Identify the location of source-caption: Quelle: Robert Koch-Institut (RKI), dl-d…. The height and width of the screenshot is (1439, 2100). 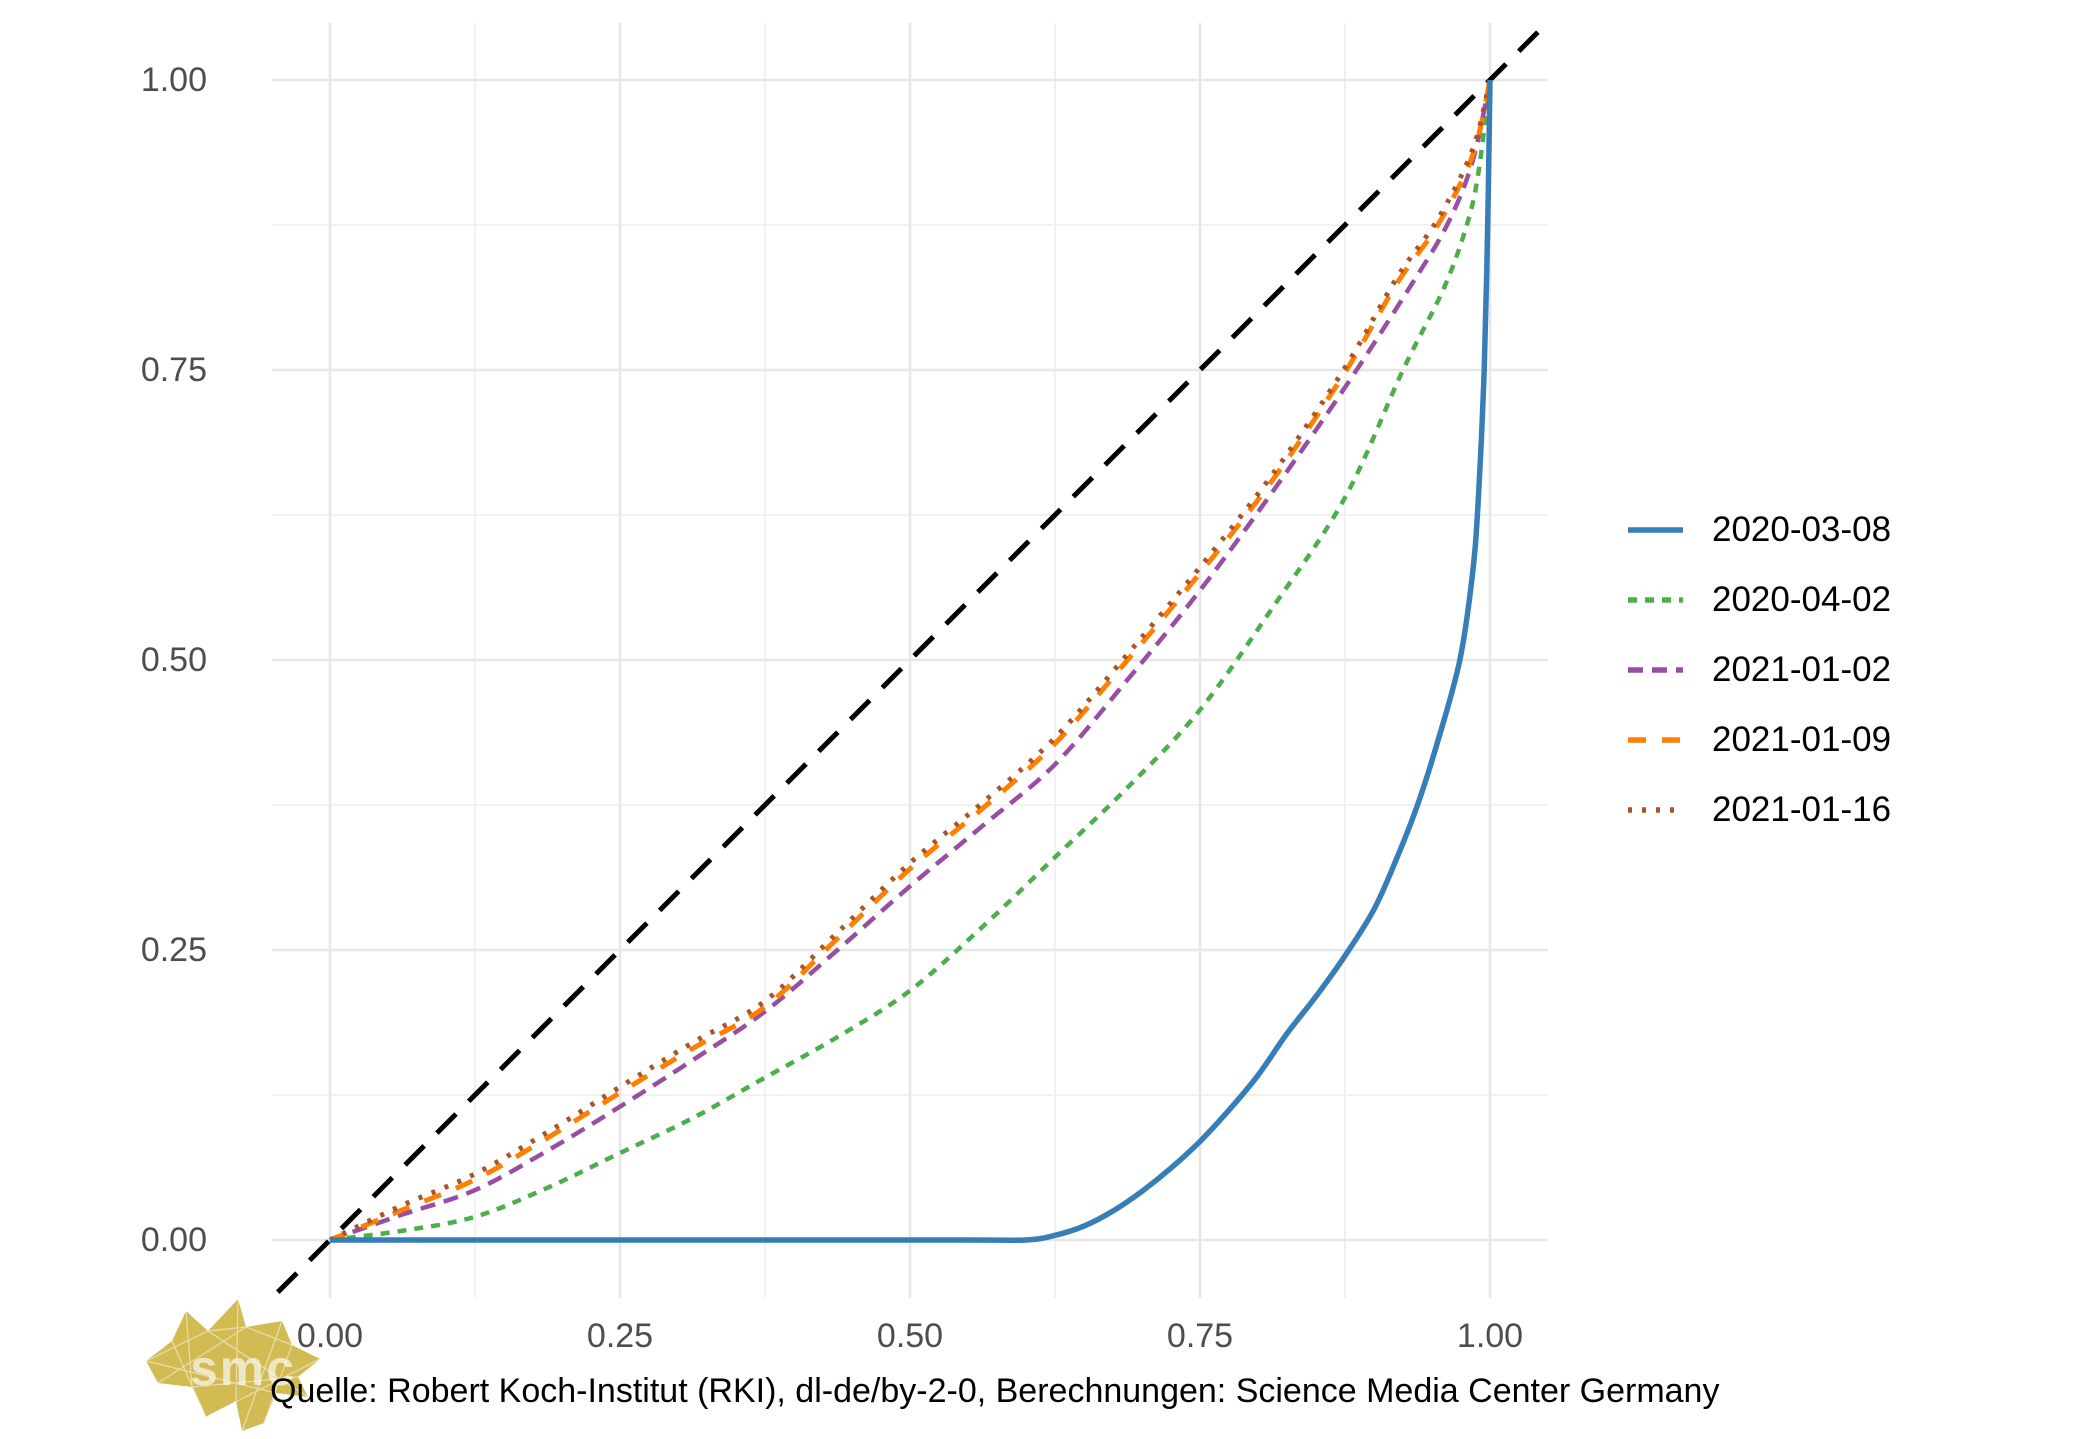
(995, 1391).